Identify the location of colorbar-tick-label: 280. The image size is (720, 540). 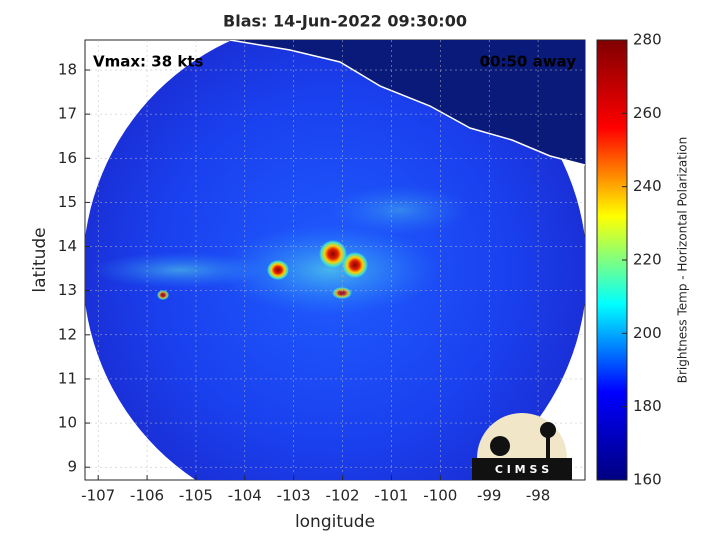
(647, 40).